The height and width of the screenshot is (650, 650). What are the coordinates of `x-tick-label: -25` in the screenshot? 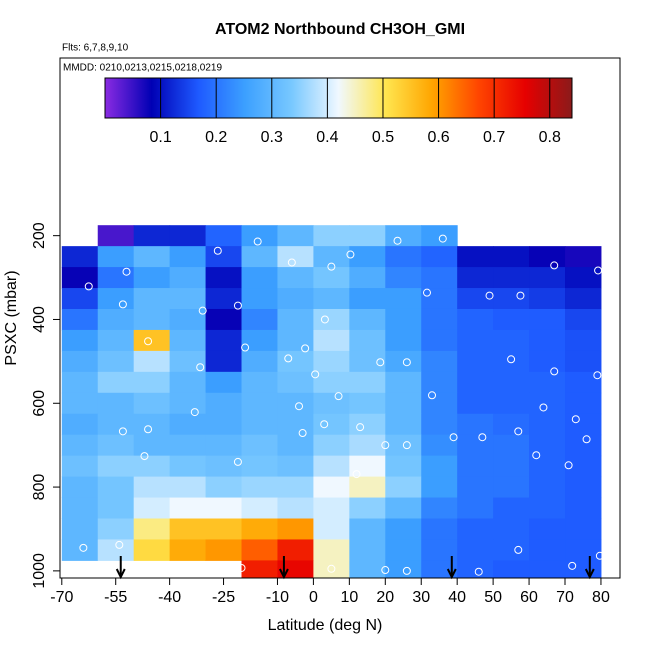 It's located at (223, 597).